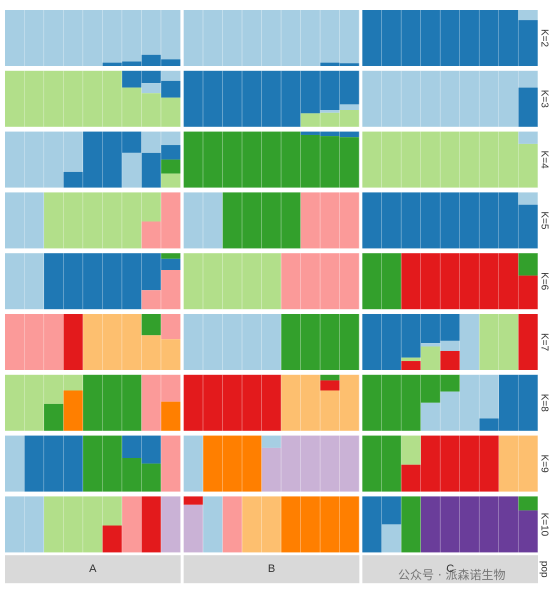 The image size is (558, 596). I want to click on k-label: K=2, so click(543, 38).